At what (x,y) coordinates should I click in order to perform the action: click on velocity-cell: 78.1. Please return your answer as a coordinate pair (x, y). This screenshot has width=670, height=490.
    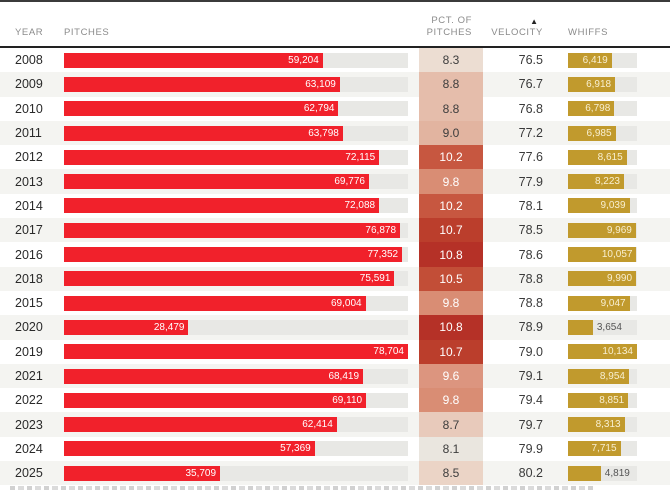
    Looking at the image, I should click on (530, 205).